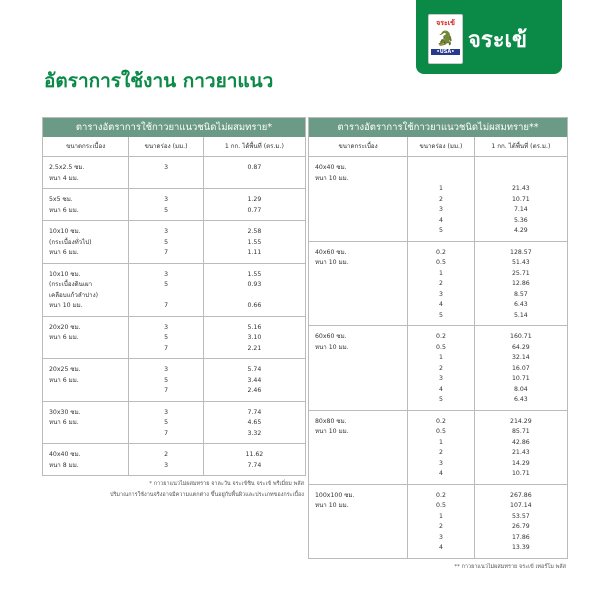  Describe the element at coordinates (359, 199) in the screenshot. I see `tile-cell: 40x40 ซม. หนา 10 มม.` at that location.